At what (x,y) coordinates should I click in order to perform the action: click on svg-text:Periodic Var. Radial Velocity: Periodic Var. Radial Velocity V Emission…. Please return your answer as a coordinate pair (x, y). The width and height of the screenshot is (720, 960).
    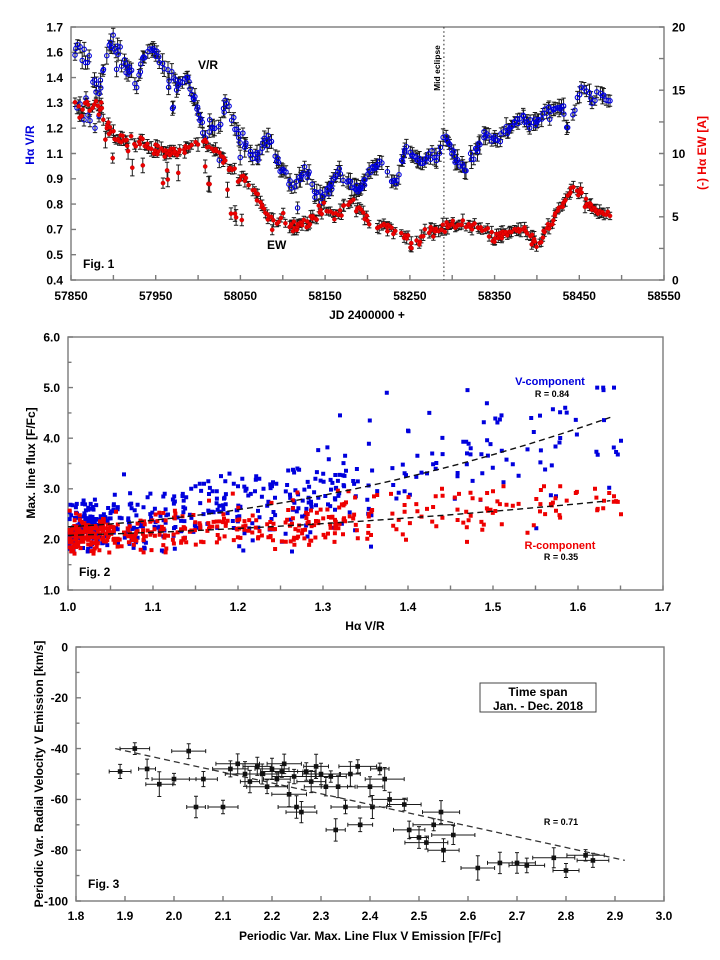
    Looking at the image, I should click on (39, 774).